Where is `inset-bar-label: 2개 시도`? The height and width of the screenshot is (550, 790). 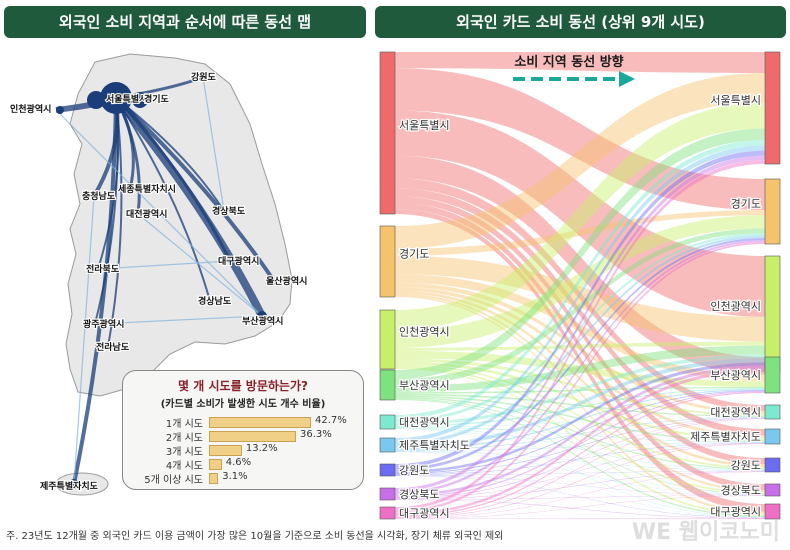
inset-bar-label: 2개 시도 is located at coordinates (184, 438).